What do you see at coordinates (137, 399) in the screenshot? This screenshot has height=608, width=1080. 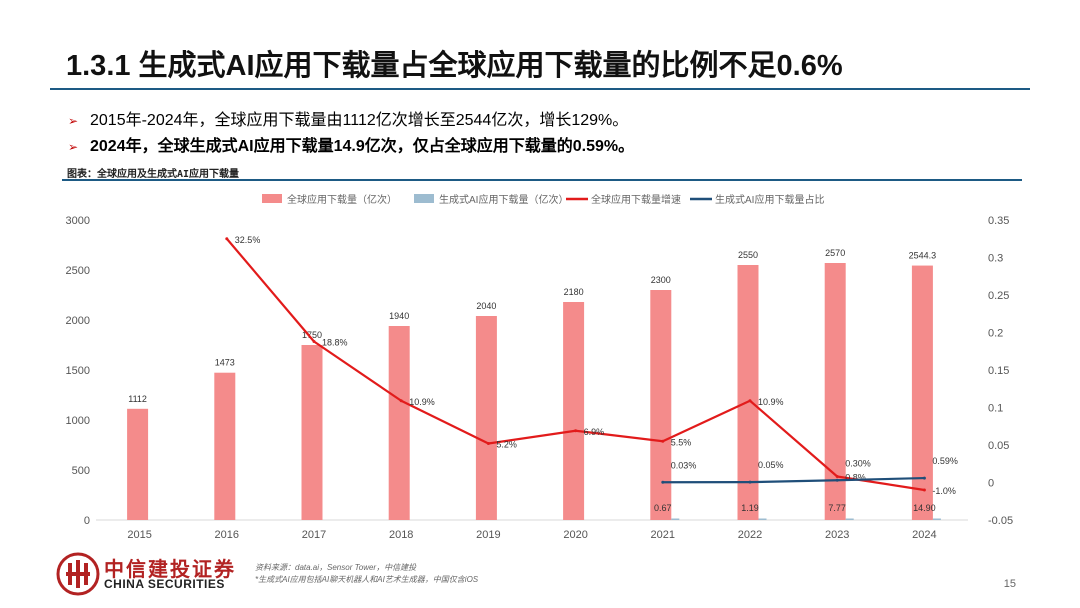 I see `bar-data-label: 1112` at bounding box center [137, 399].